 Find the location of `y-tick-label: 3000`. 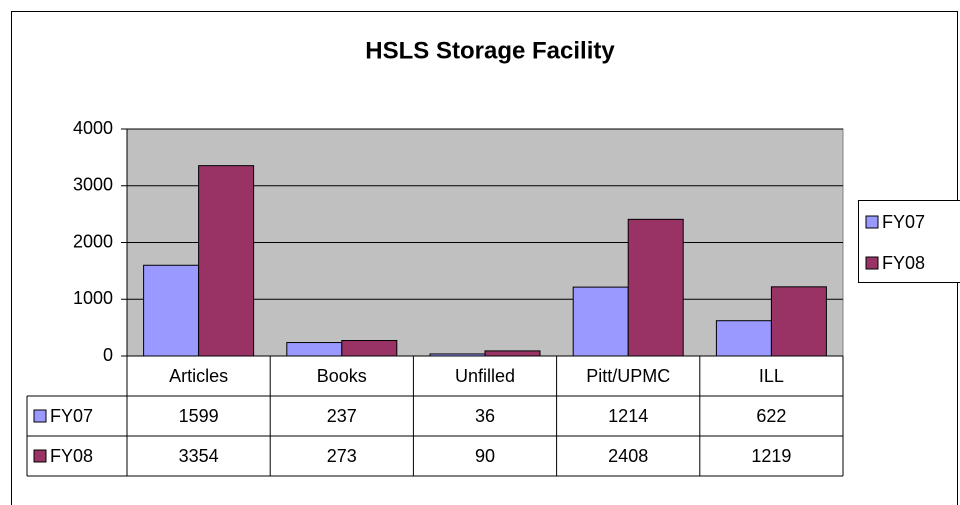

y-tick-label: 3000 is located at coordinates (93, 185).